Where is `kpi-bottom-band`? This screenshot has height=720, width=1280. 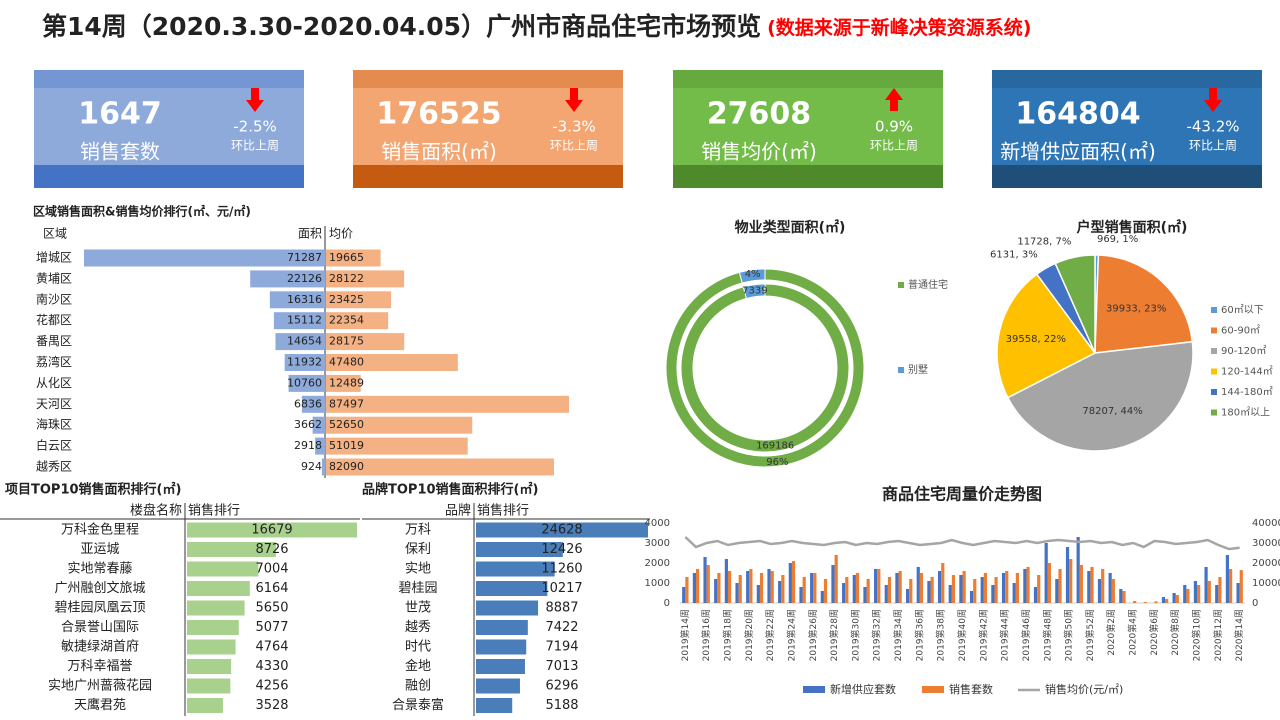 kpi-bottom-band is located at coordinates (1127, 176).